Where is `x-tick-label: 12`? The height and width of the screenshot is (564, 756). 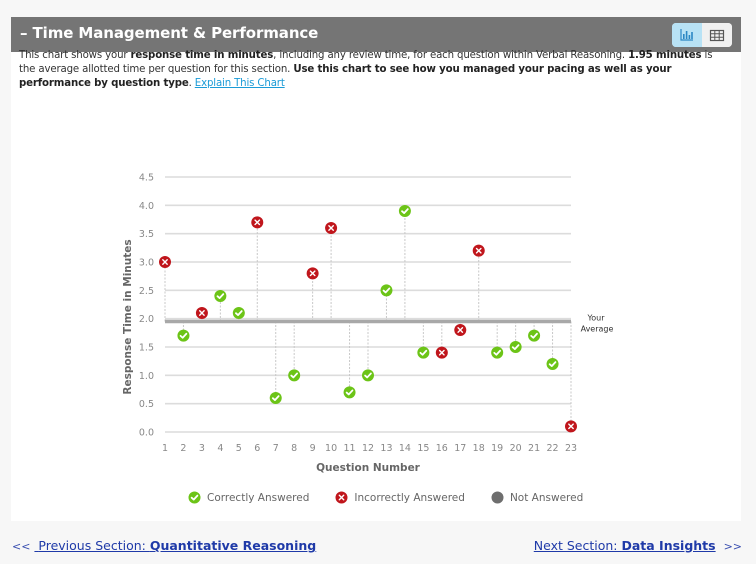 x-tick-label: 12 is located at coordinates (368, 448).